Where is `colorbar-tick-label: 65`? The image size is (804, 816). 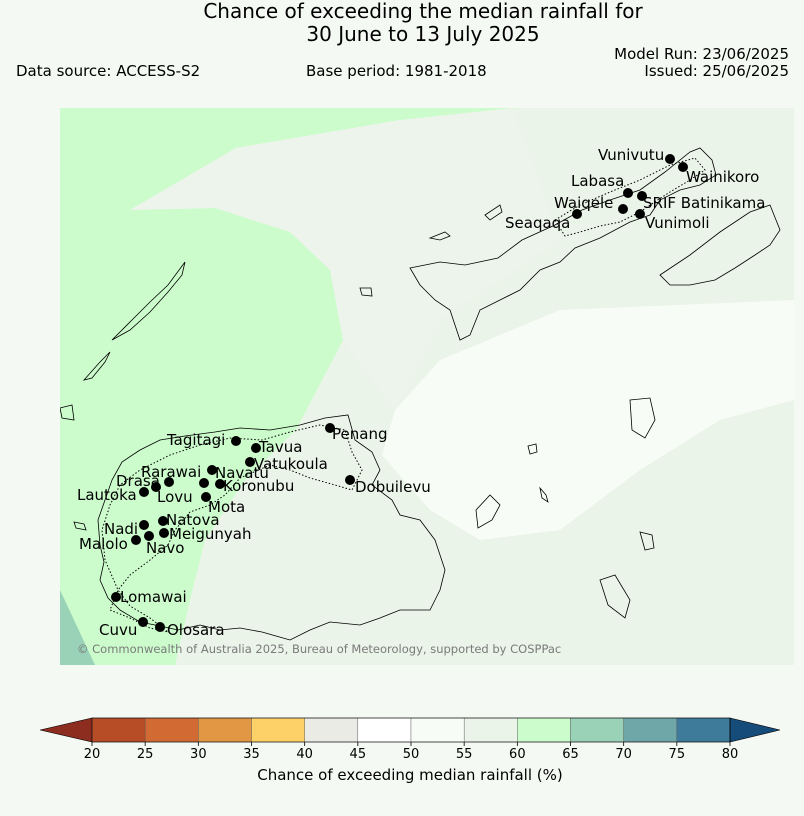
colorbar-tick-label: 65 is located at coordinates (570, 754).